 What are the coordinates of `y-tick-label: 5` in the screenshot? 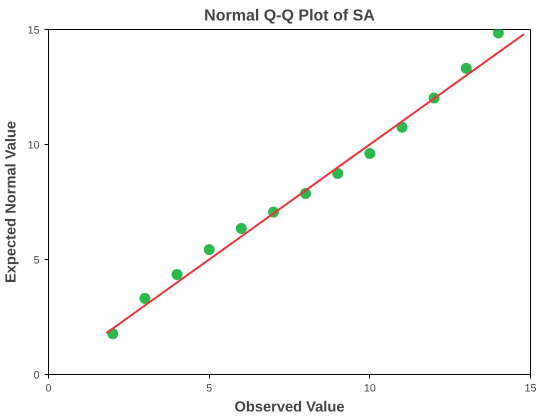 It's located at (37, 260).